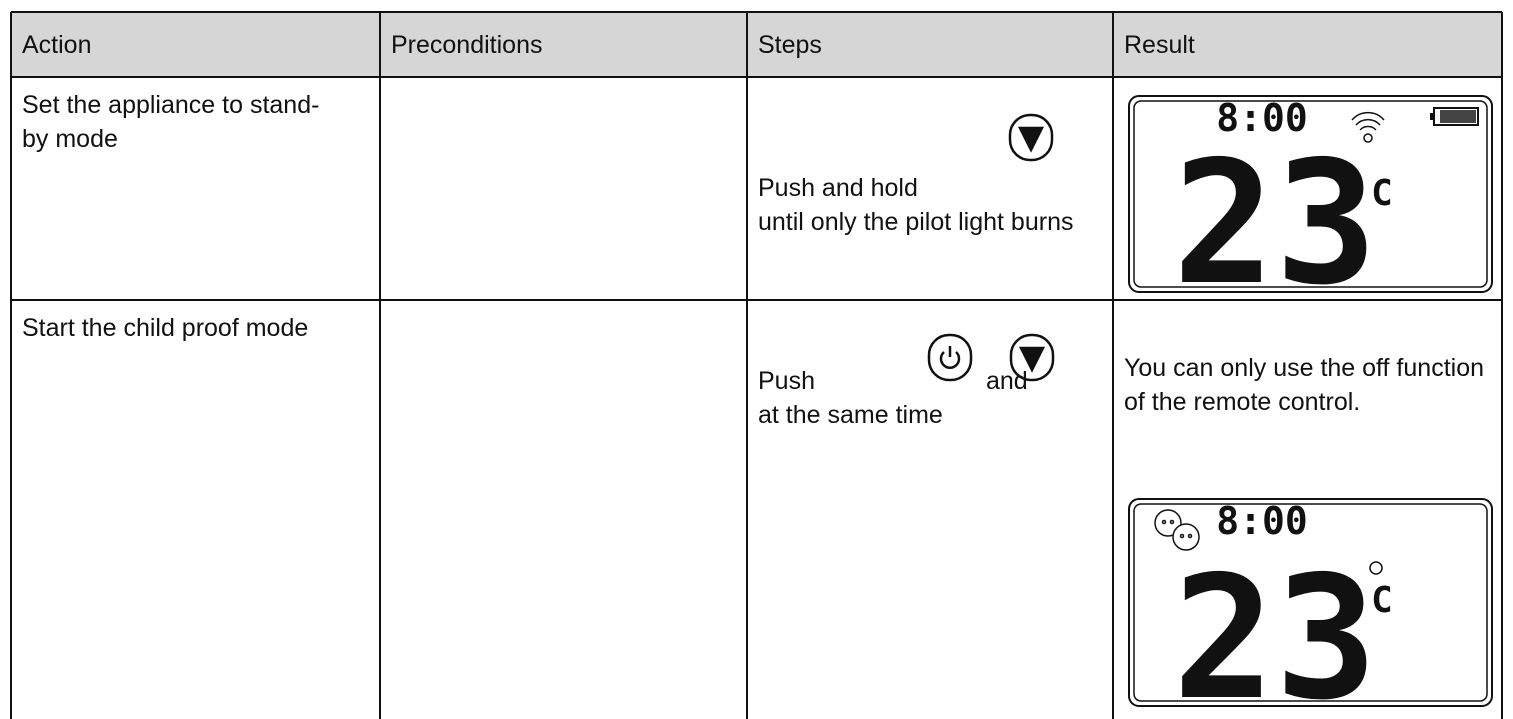 Image resolution: width=1513 pixels, height=719 pixels. What do you see at coordinates (57, 45) in the screenshot?
I see `header-cell: Action` at bounding box center [57, 45].